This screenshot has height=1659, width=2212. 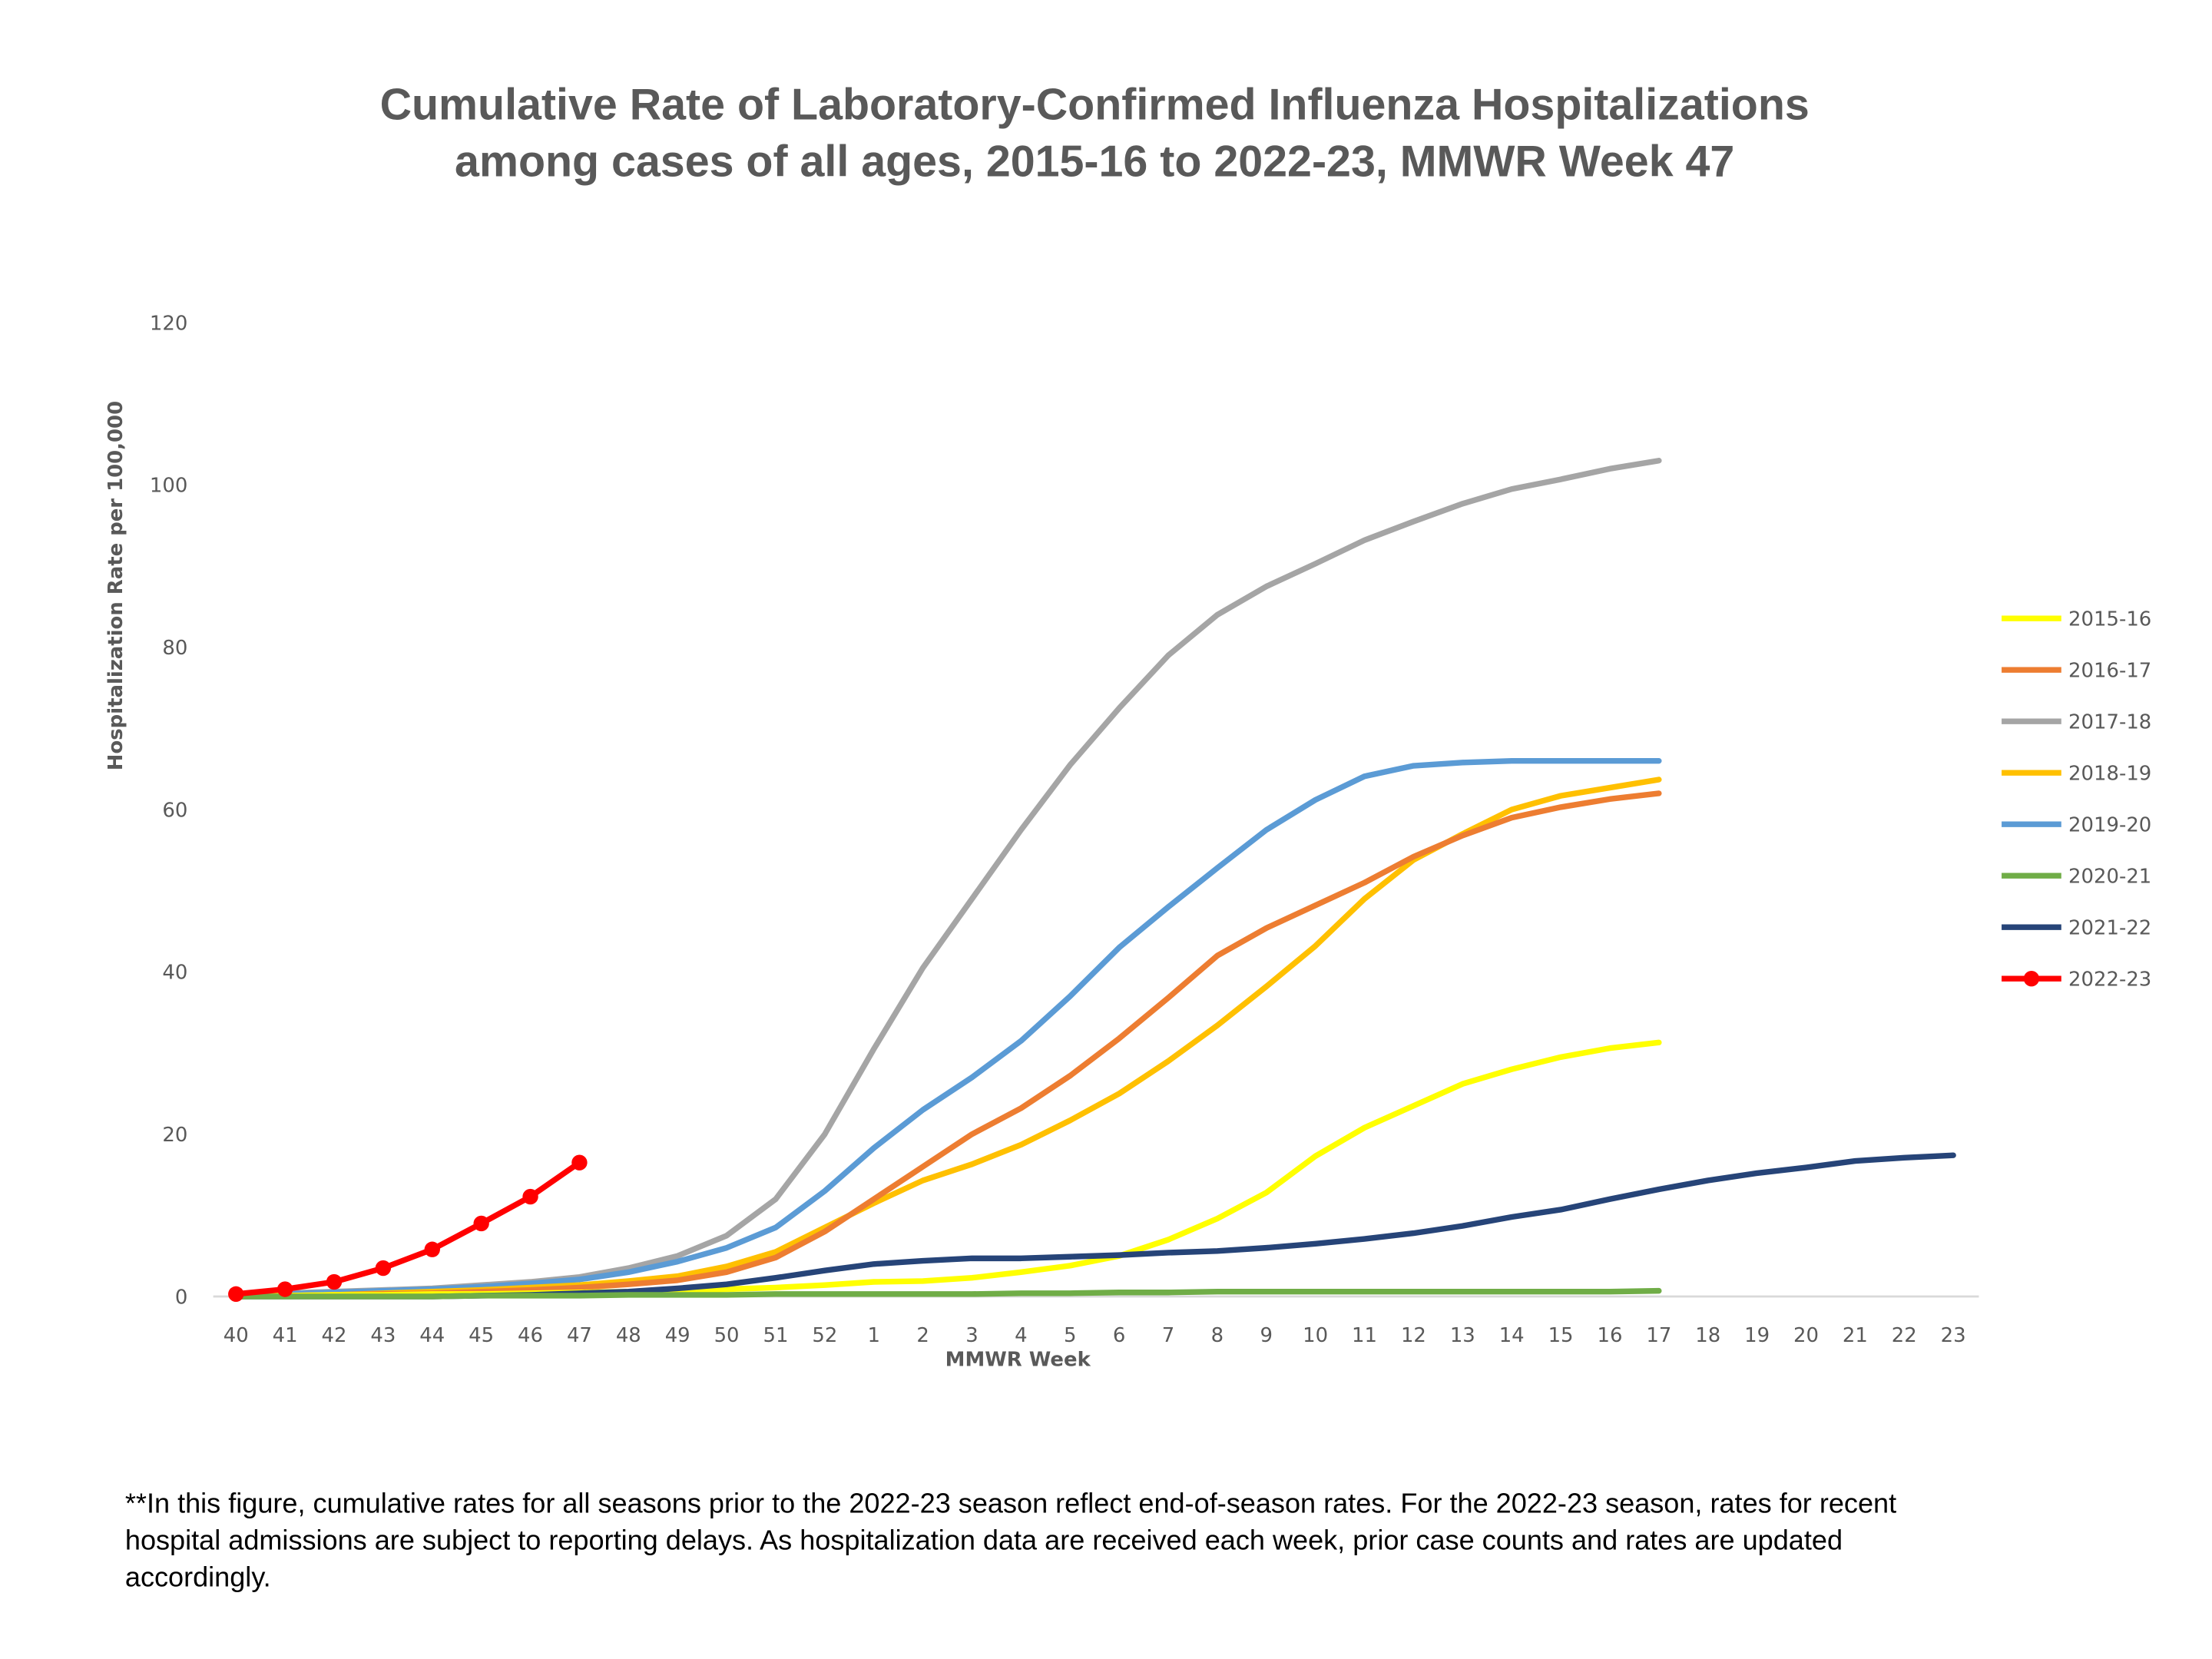 I want to click on x-tick-label: 10, so click(x=1315, y=1336).